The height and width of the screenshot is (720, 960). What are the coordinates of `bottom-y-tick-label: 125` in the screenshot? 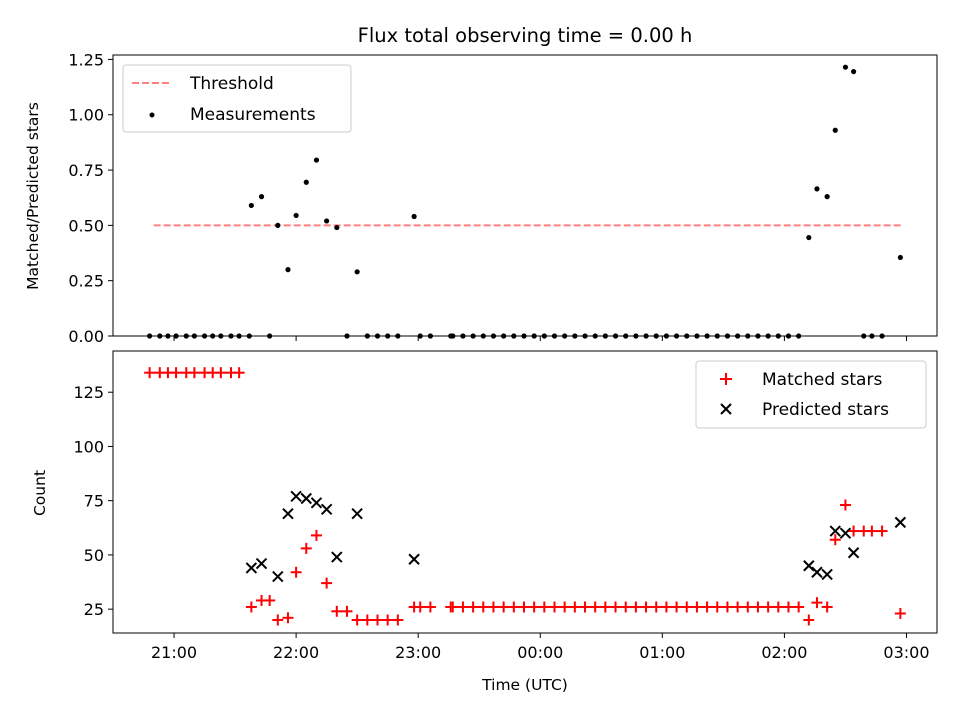 It's located at (88, 392).